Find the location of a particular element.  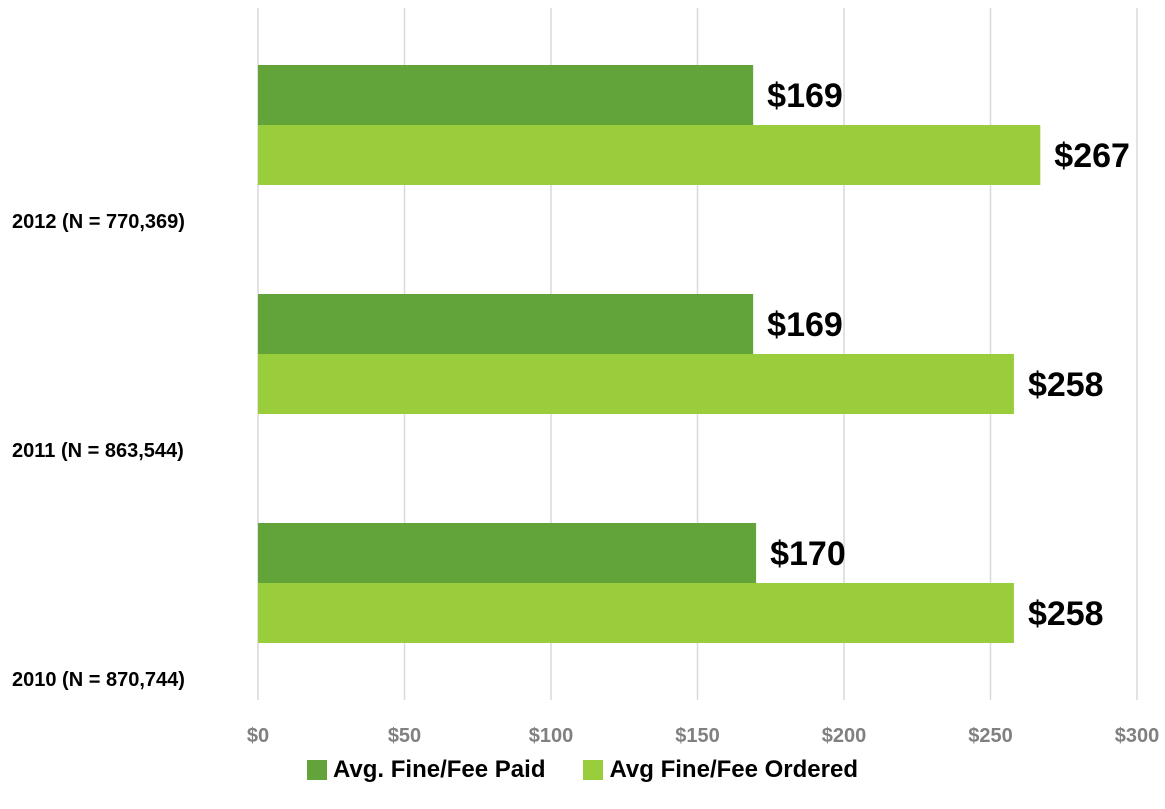

x-tick-label: $0 is located at coordinates (258, 736).